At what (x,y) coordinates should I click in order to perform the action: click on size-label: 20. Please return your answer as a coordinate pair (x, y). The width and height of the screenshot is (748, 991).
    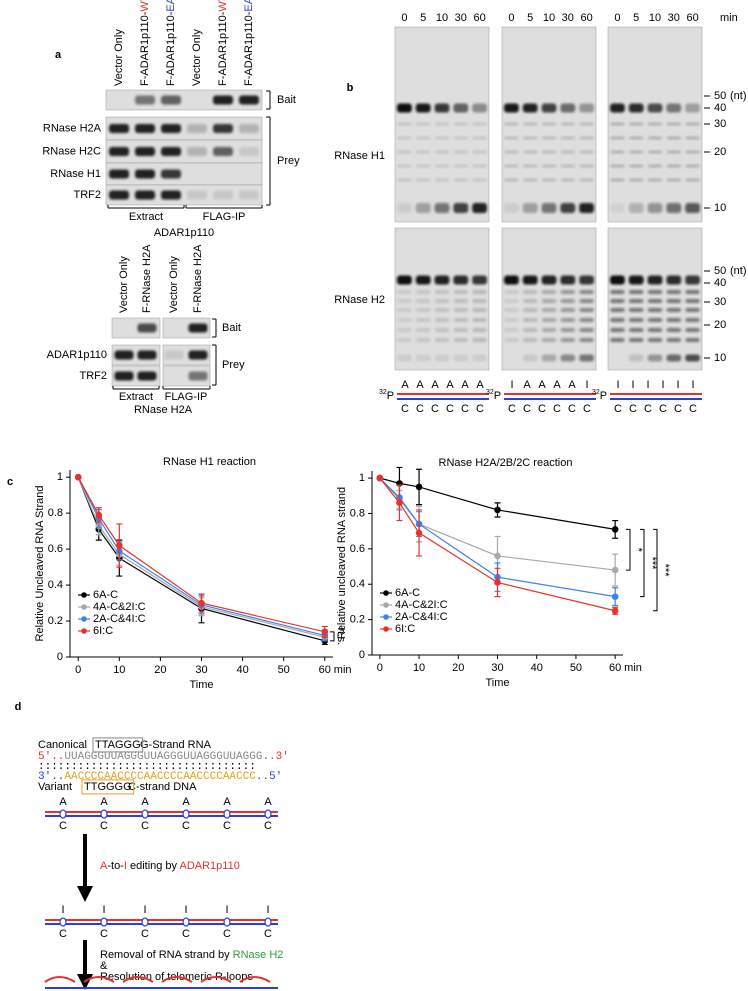
    Looking at the image, I should click on (720, 325).